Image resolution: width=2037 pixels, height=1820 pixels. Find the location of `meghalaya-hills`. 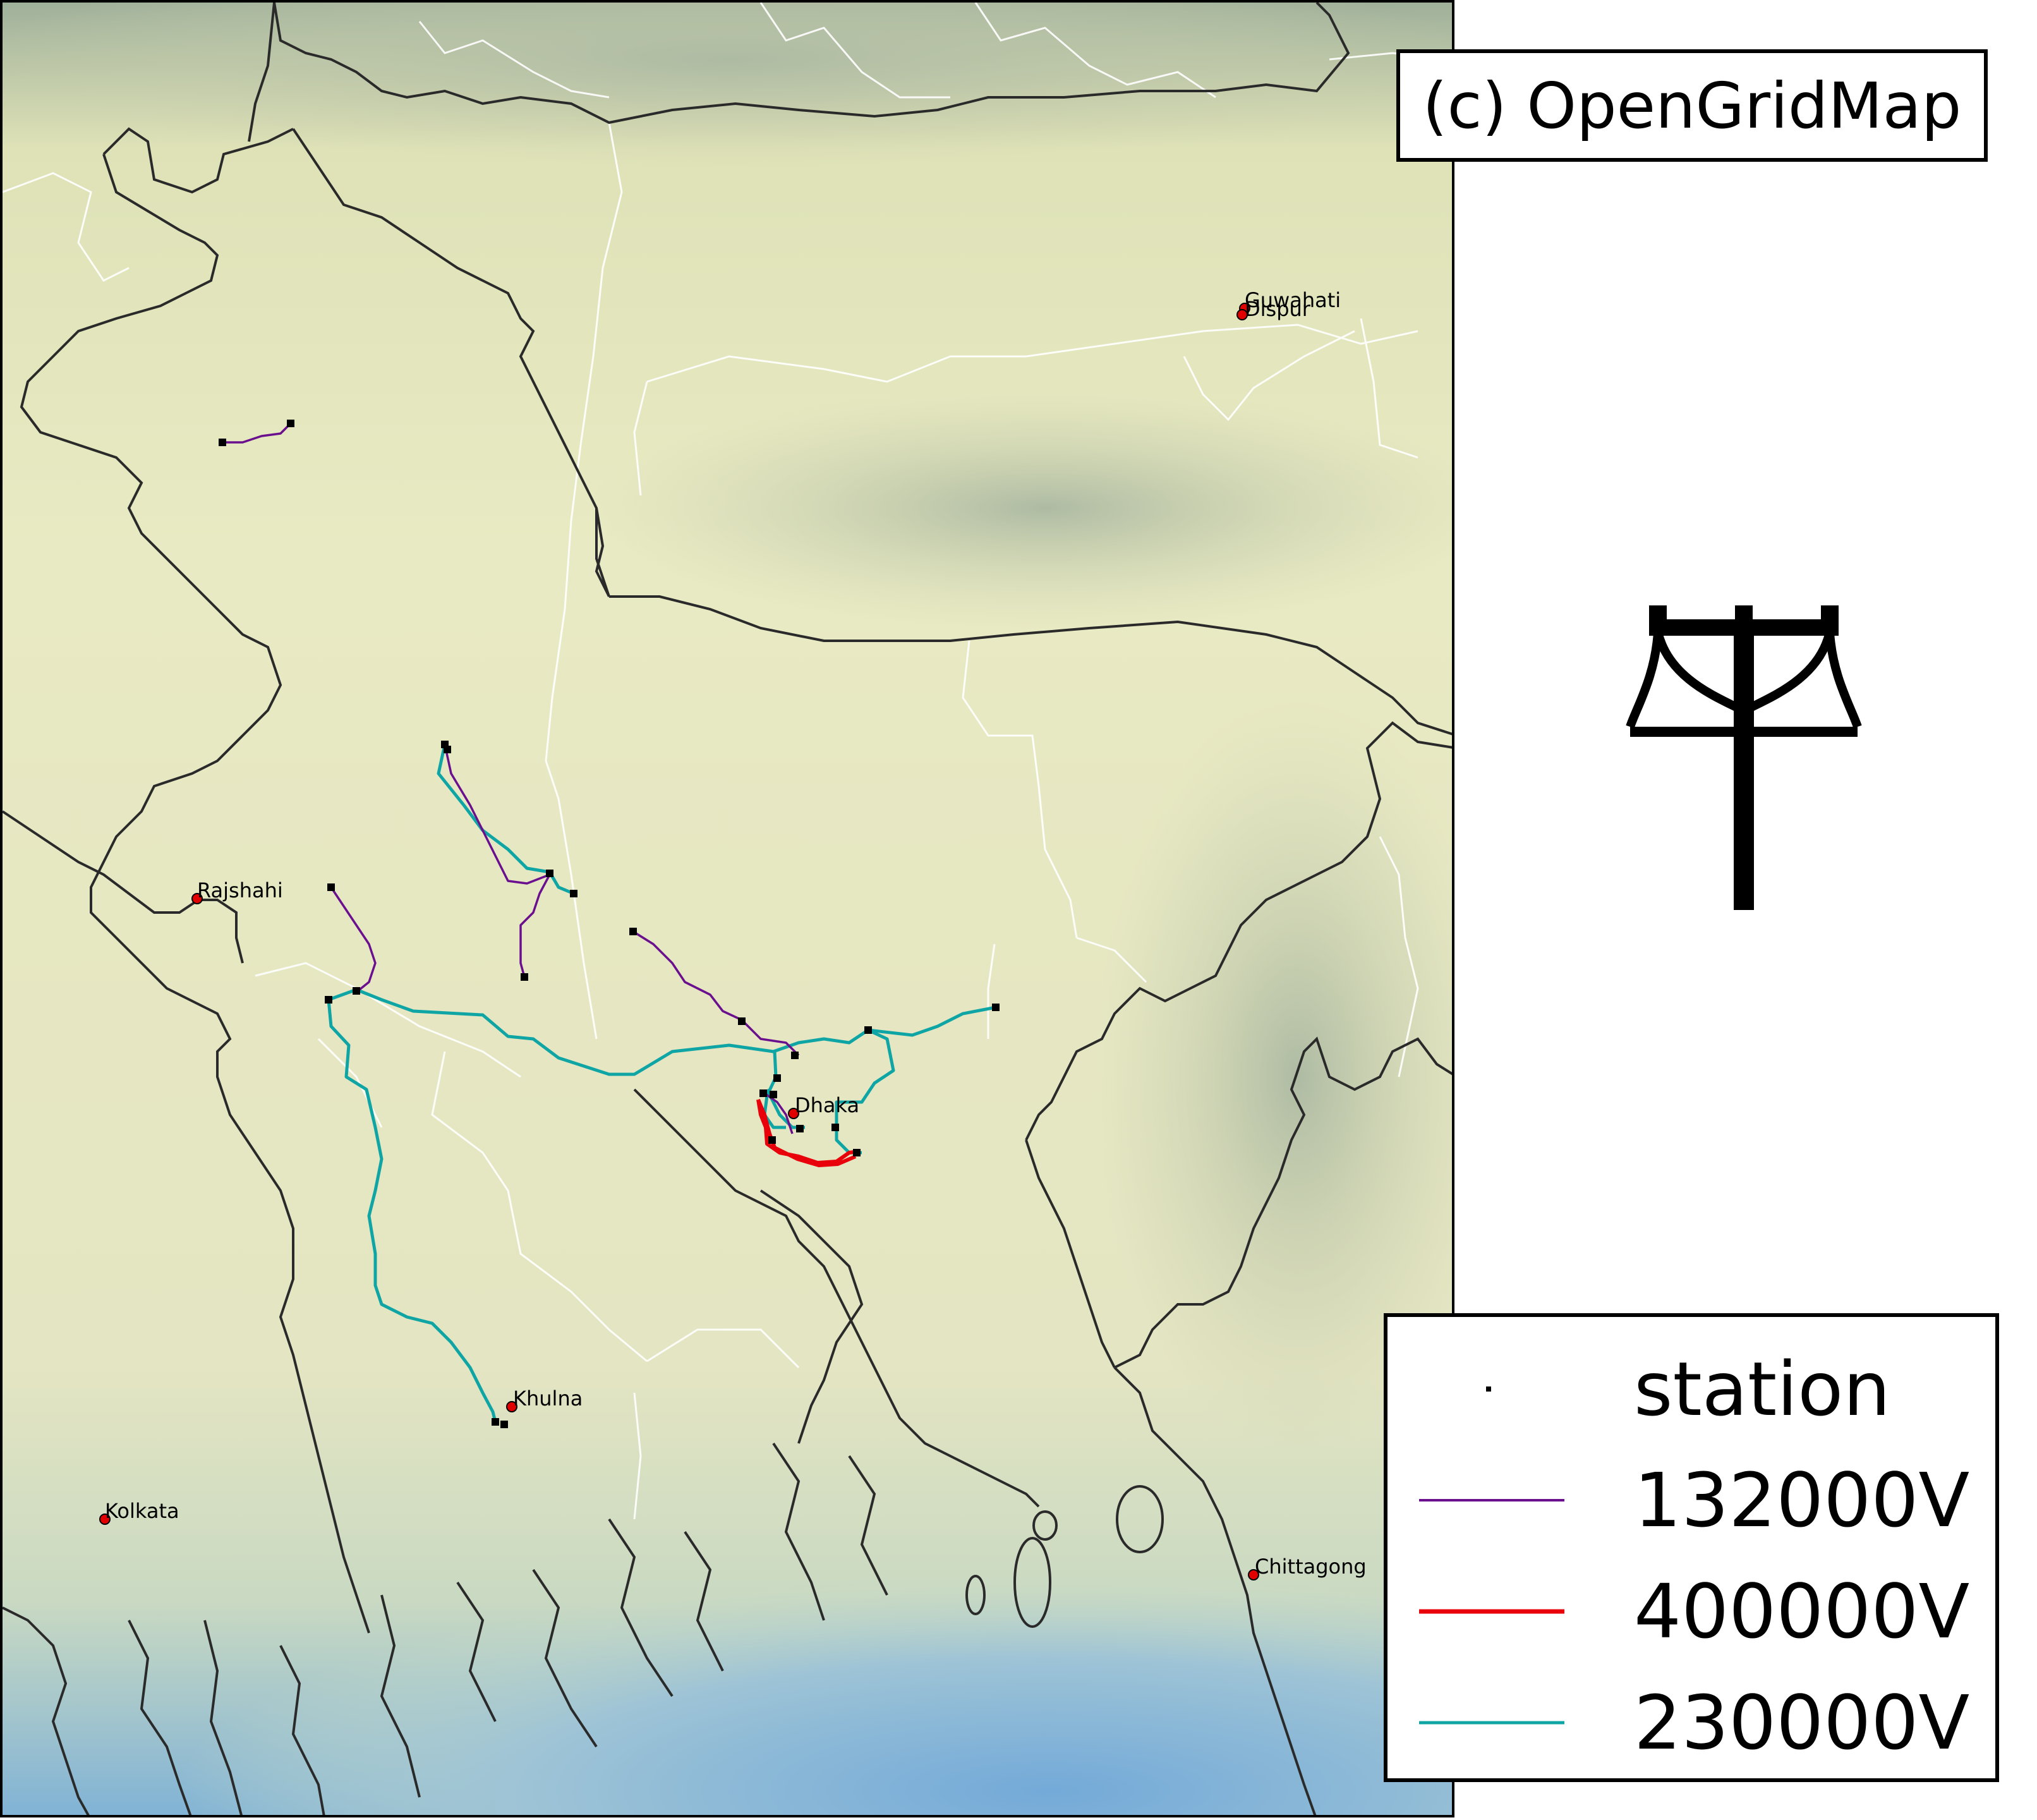

meghalaya-hills is located at coordinates (1021, 508).